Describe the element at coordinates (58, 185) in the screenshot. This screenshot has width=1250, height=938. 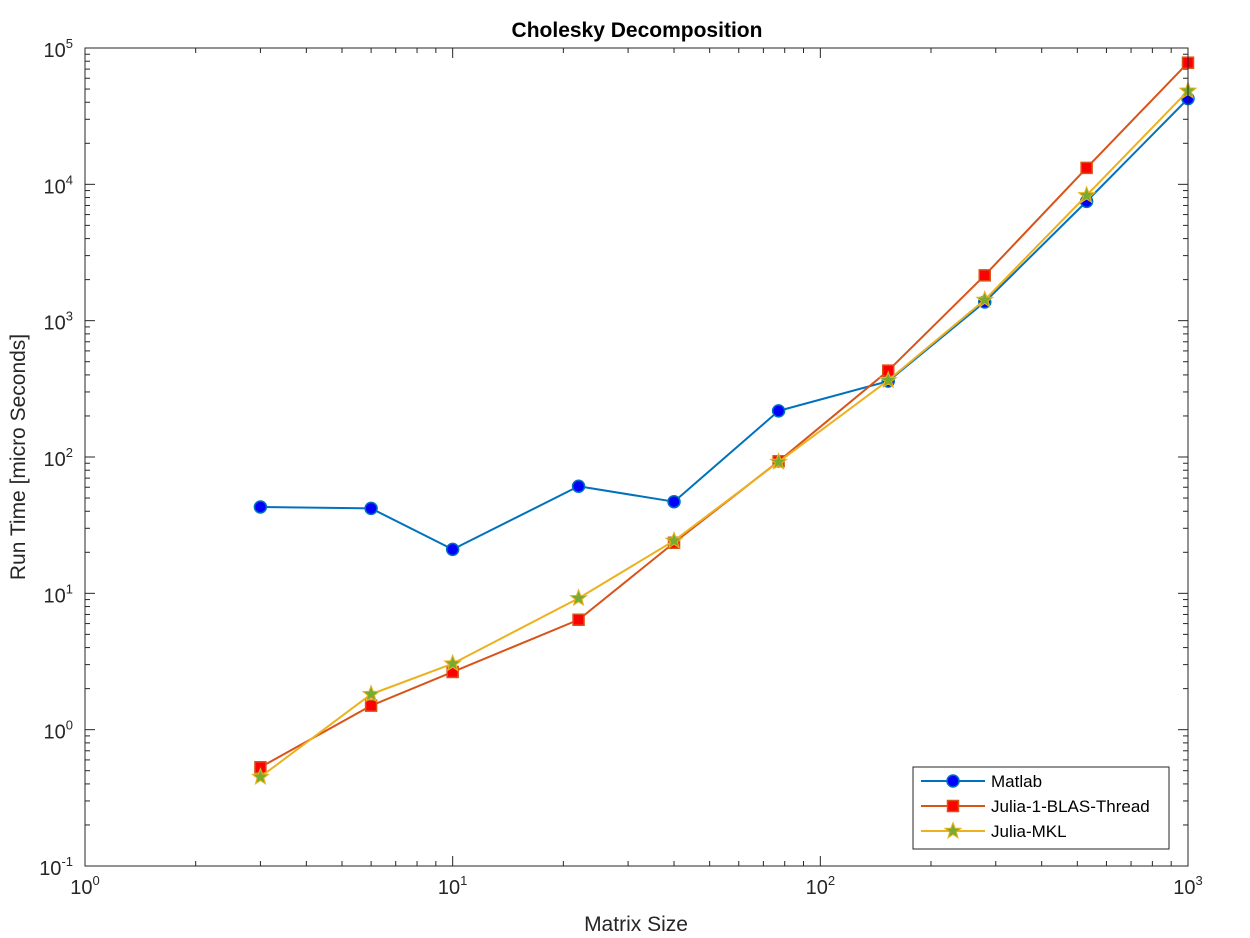
I see `y-tick-label: 10⁴` at that location.